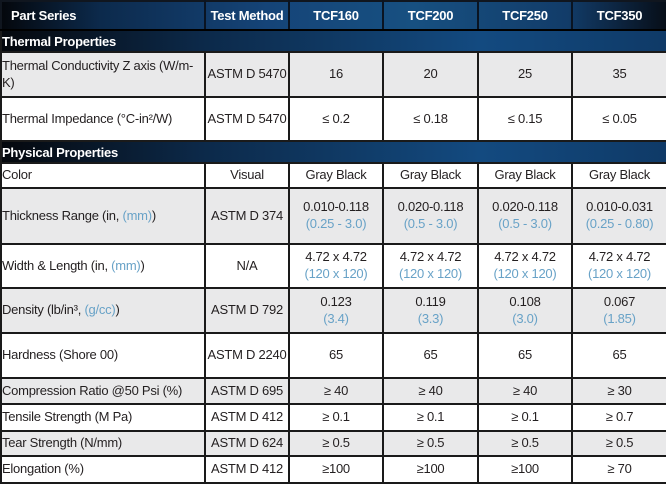 Image resolution: width=666 pixels, height=487 pixels. I want to click on value-cell: ≤ 0.2, so click(336, 119).